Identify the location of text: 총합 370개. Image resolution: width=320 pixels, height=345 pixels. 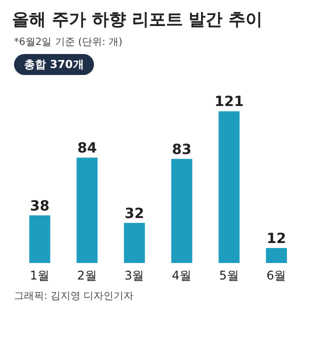
(54, 64).